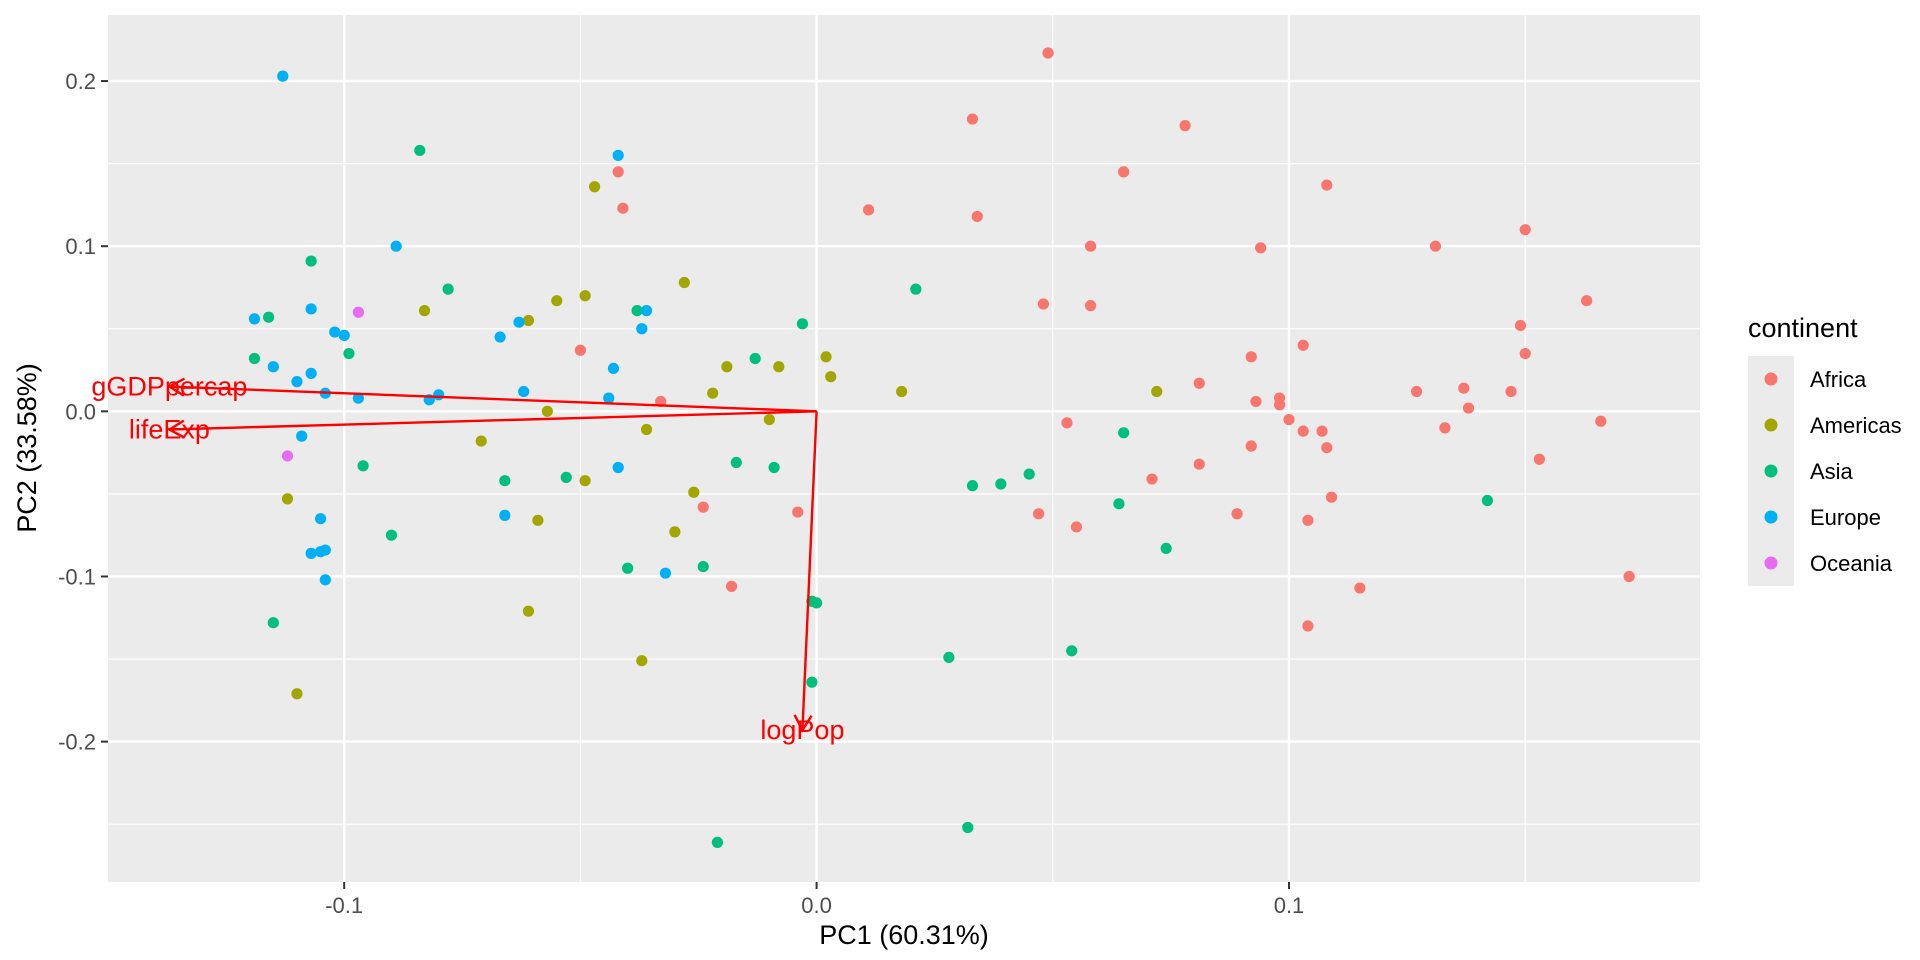 The height and width of the screenshot is (960, 1920). What do you see at coordinates (1851, 563) in the screenshot?
I see `legend-label: Oceania` at bounding box center [1851, 563].